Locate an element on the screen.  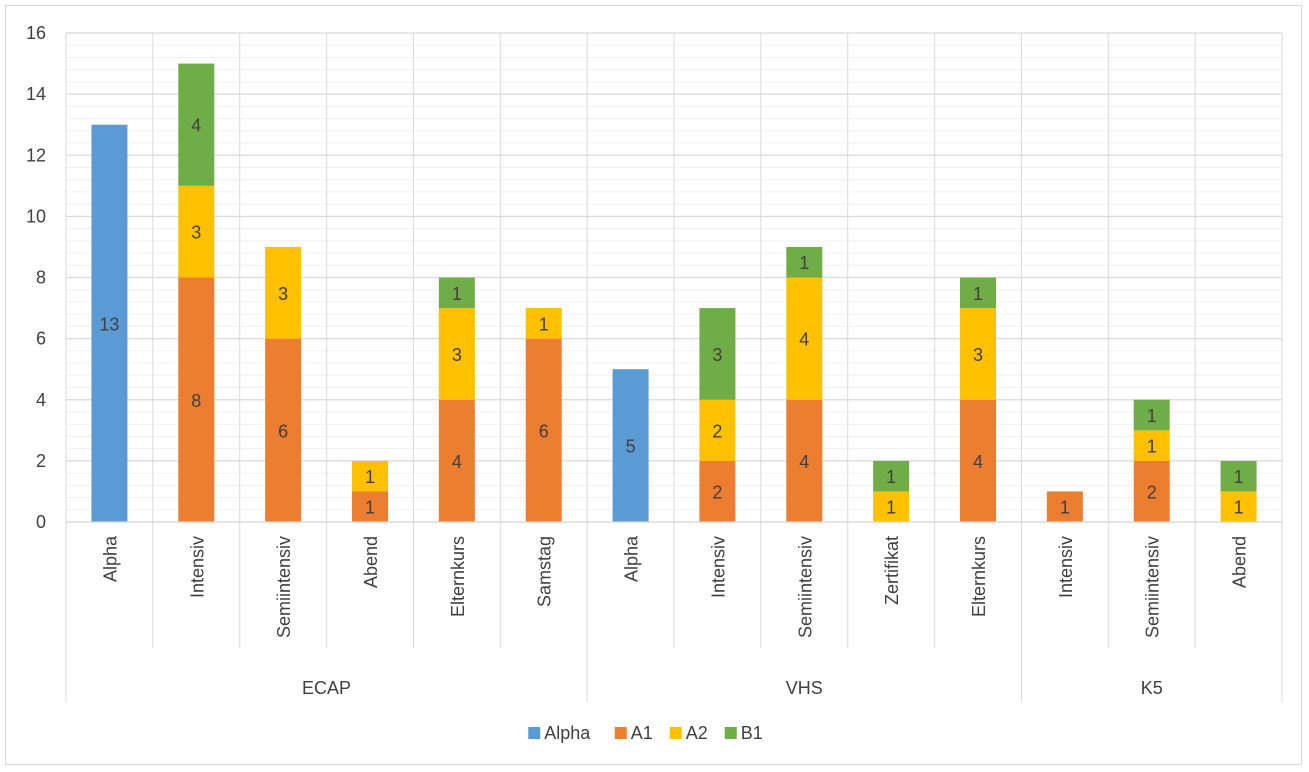
legend-label: Alpha is located at coordinates (567, 733).